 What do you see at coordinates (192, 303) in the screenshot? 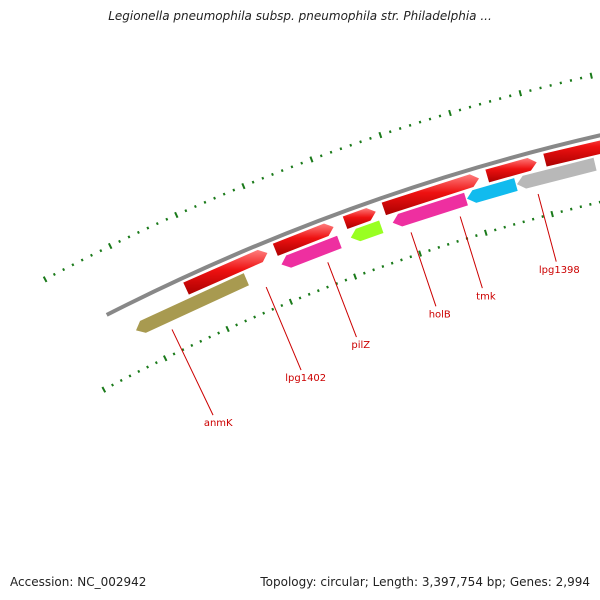
I see `gene-anmK` at bounding box center [192, 303].